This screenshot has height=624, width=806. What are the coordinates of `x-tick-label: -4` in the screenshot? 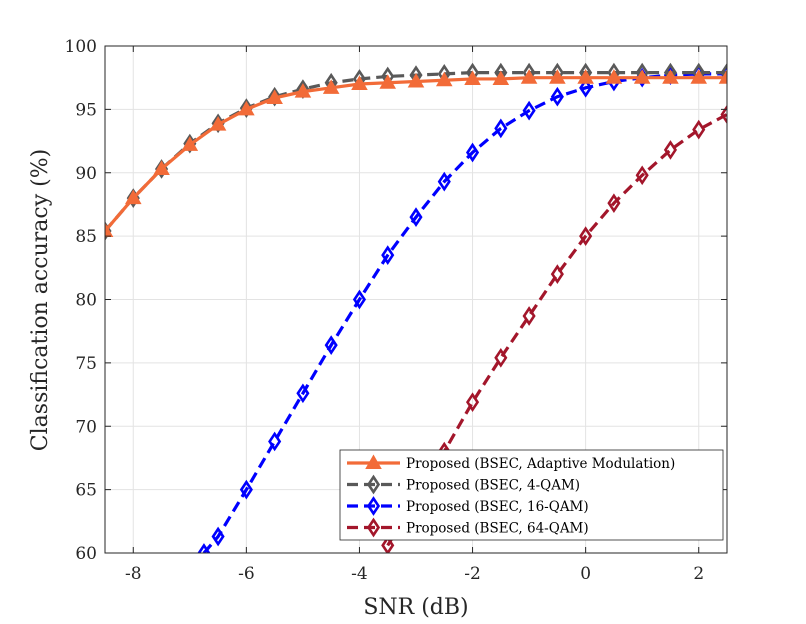 It's located at (359, 574).